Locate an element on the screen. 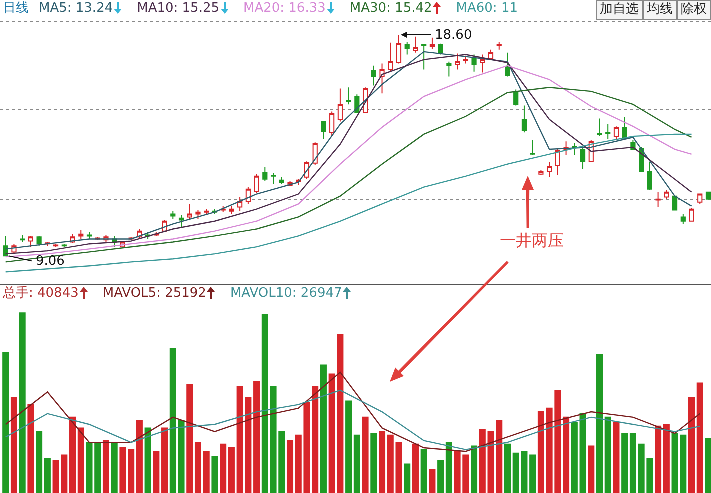 The height and width of the screenshot is (493, 711). text: 除权 is located at coordinates (694, 10).